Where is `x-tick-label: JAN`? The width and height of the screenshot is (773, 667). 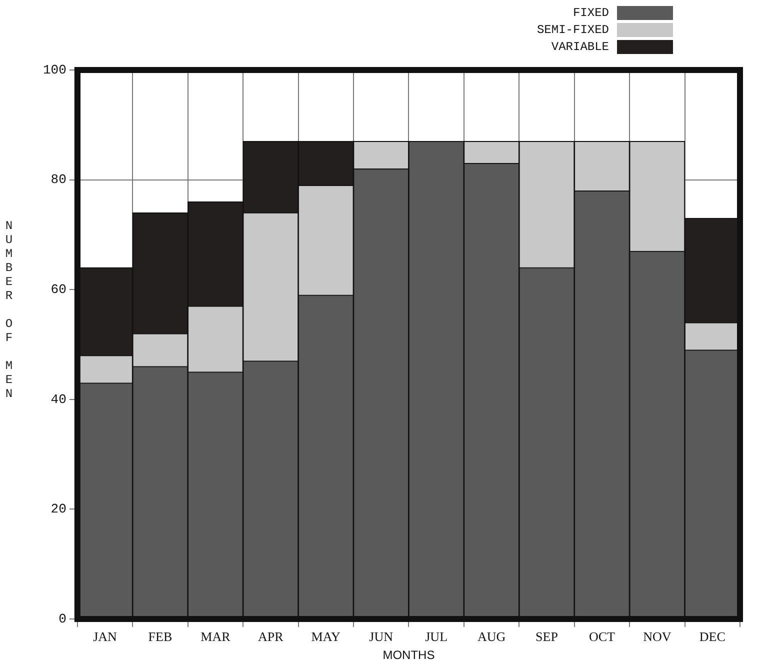
x-tick-label: JAN is located at coordinates (105, 636).